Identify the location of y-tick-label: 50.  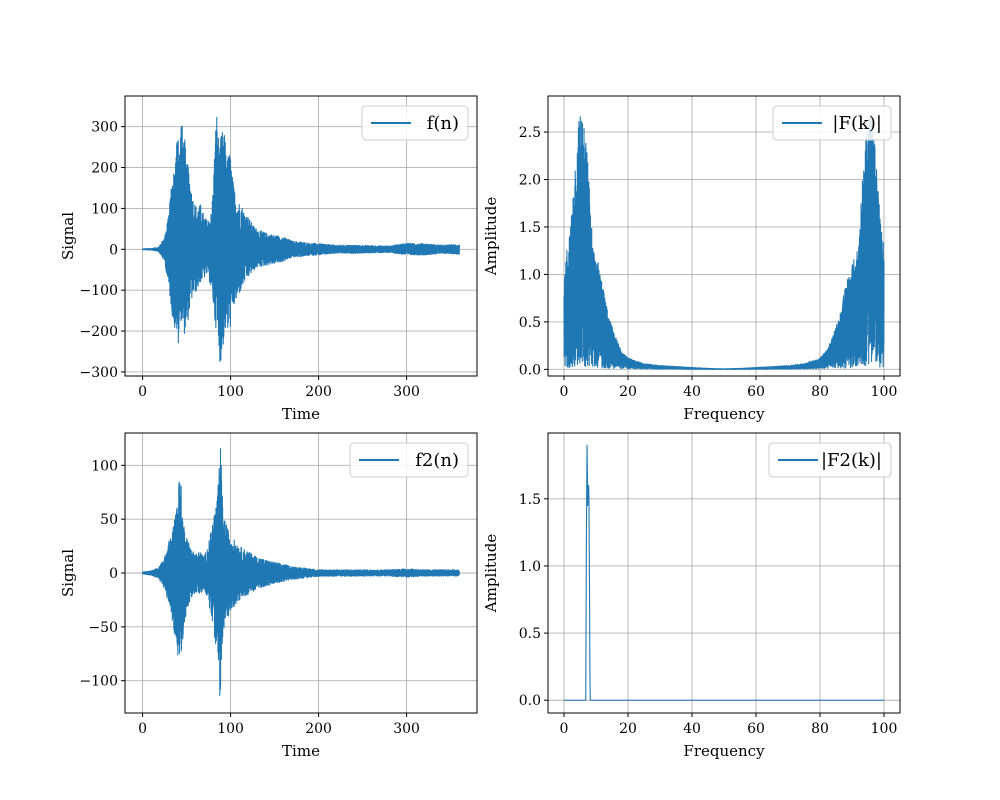
(109, 520).